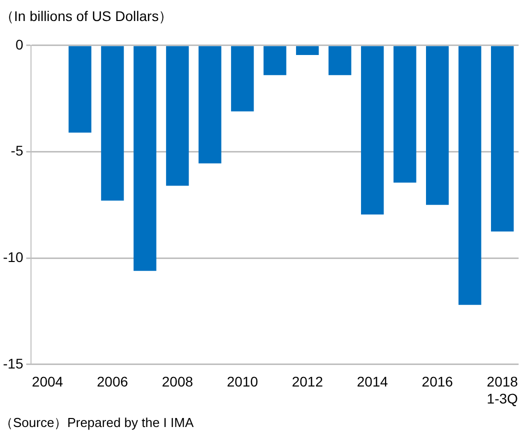 This screenshot has height=434, width=530. What do you see at coordinates (86, 17) in the screenshot?
I see `y-axis-title: （In billions of US Dollars）` at bounding box center [86, 17].